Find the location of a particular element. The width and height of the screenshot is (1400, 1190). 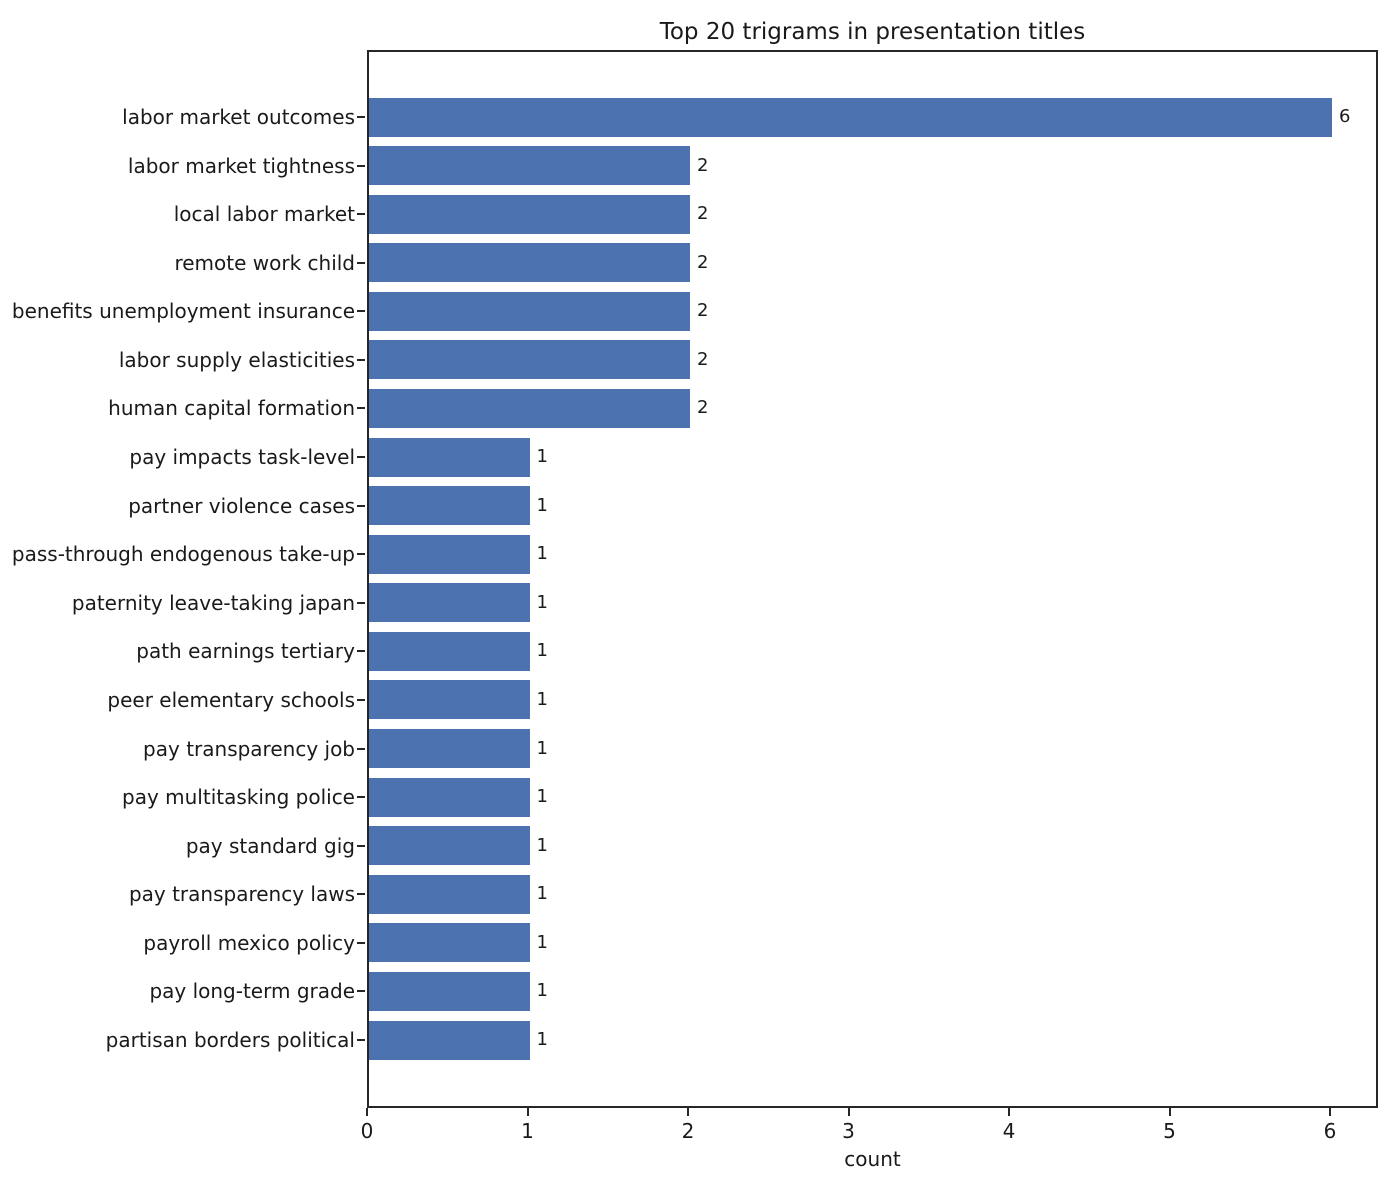

y-tick-label: pay standard gig is located at coordinates (270, 845).